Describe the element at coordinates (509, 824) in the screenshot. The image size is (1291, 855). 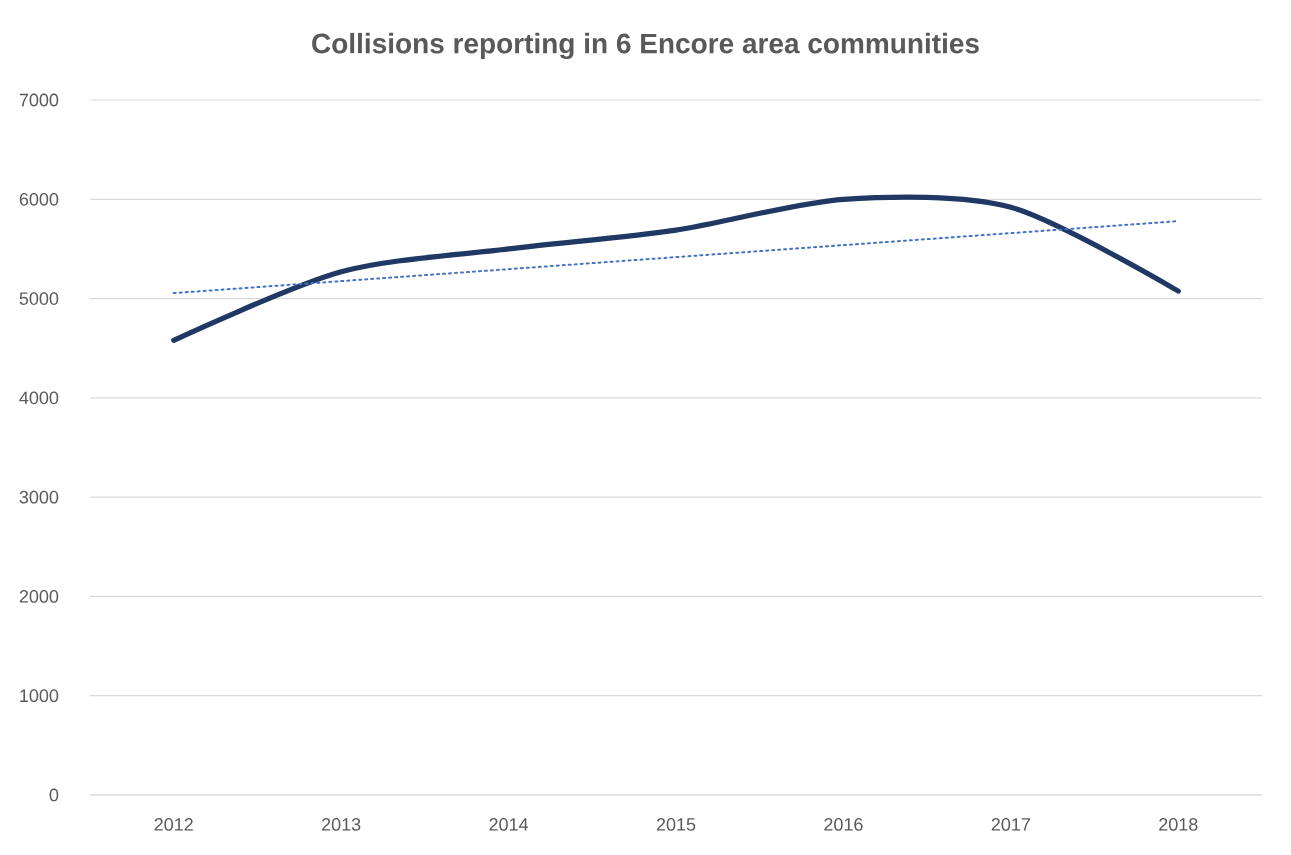
I see `x-tick-label: 2014` at that location.